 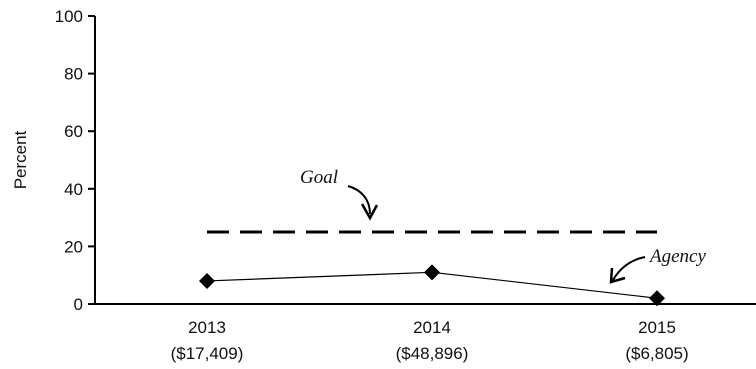 I want to click on x-tick-label-amount: ($17,409), so click(x=207, y=353).